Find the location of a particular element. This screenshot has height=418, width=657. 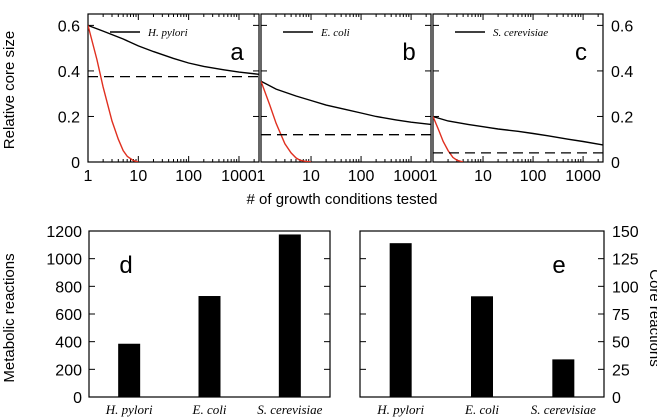

top-y-axis-title: Relative core size is located at coordinates (9, 90).